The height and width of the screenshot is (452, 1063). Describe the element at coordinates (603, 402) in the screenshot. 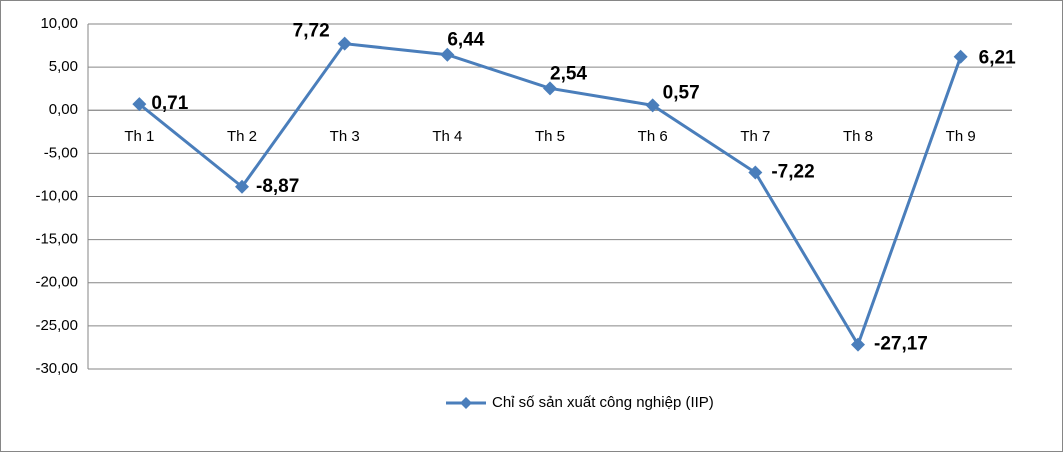

I see `legend-label: Chỉ số sản xuất công nghiệp (IIP)` at that location.